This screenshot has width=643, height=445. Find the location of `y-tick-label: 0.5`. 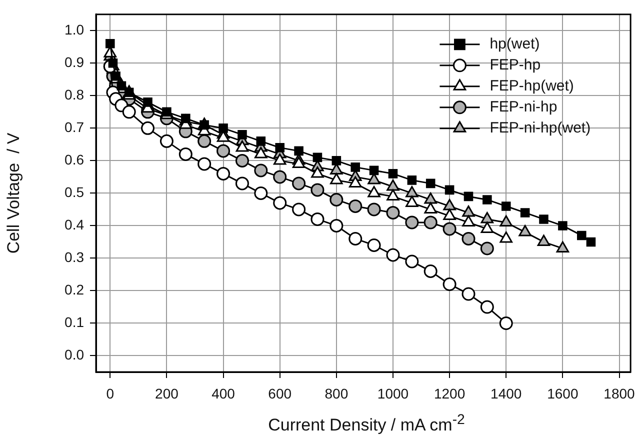

y-tick-label: 0.5 is located at coordinates (74, 192).